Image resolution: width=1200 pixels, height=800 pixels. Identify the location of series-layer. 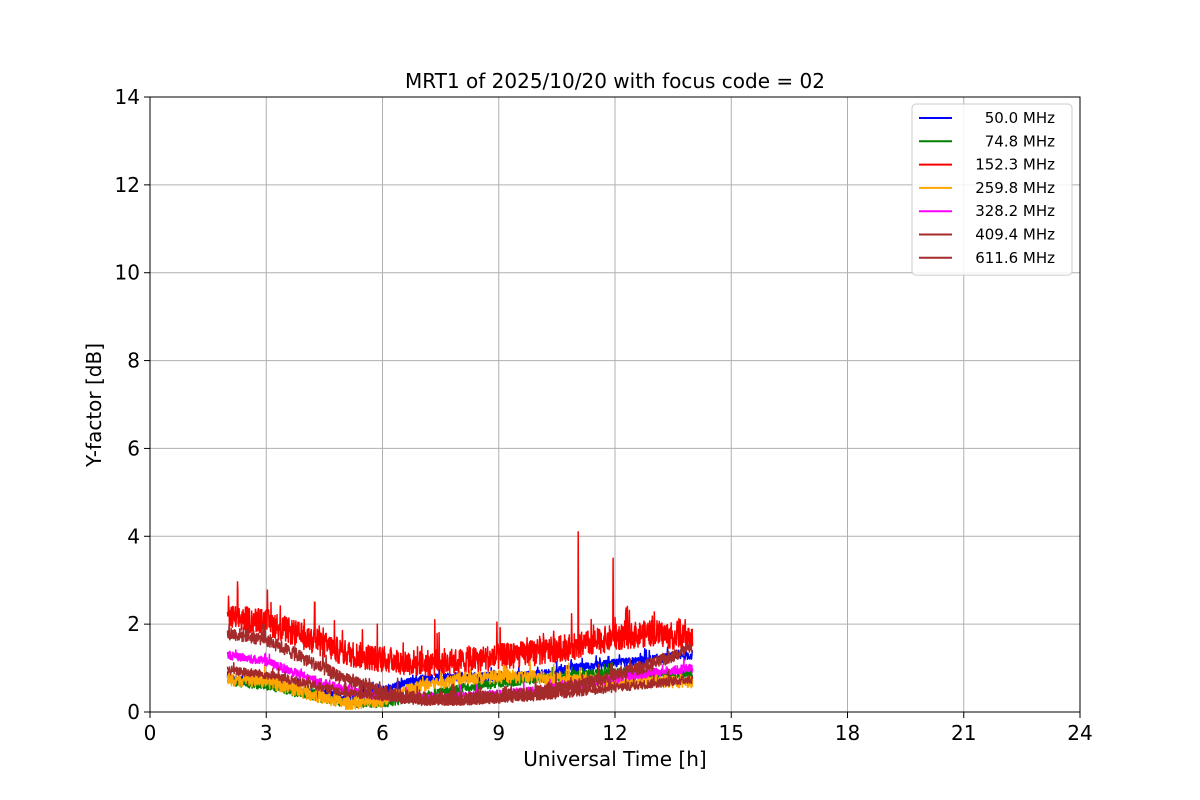
(460, 621).